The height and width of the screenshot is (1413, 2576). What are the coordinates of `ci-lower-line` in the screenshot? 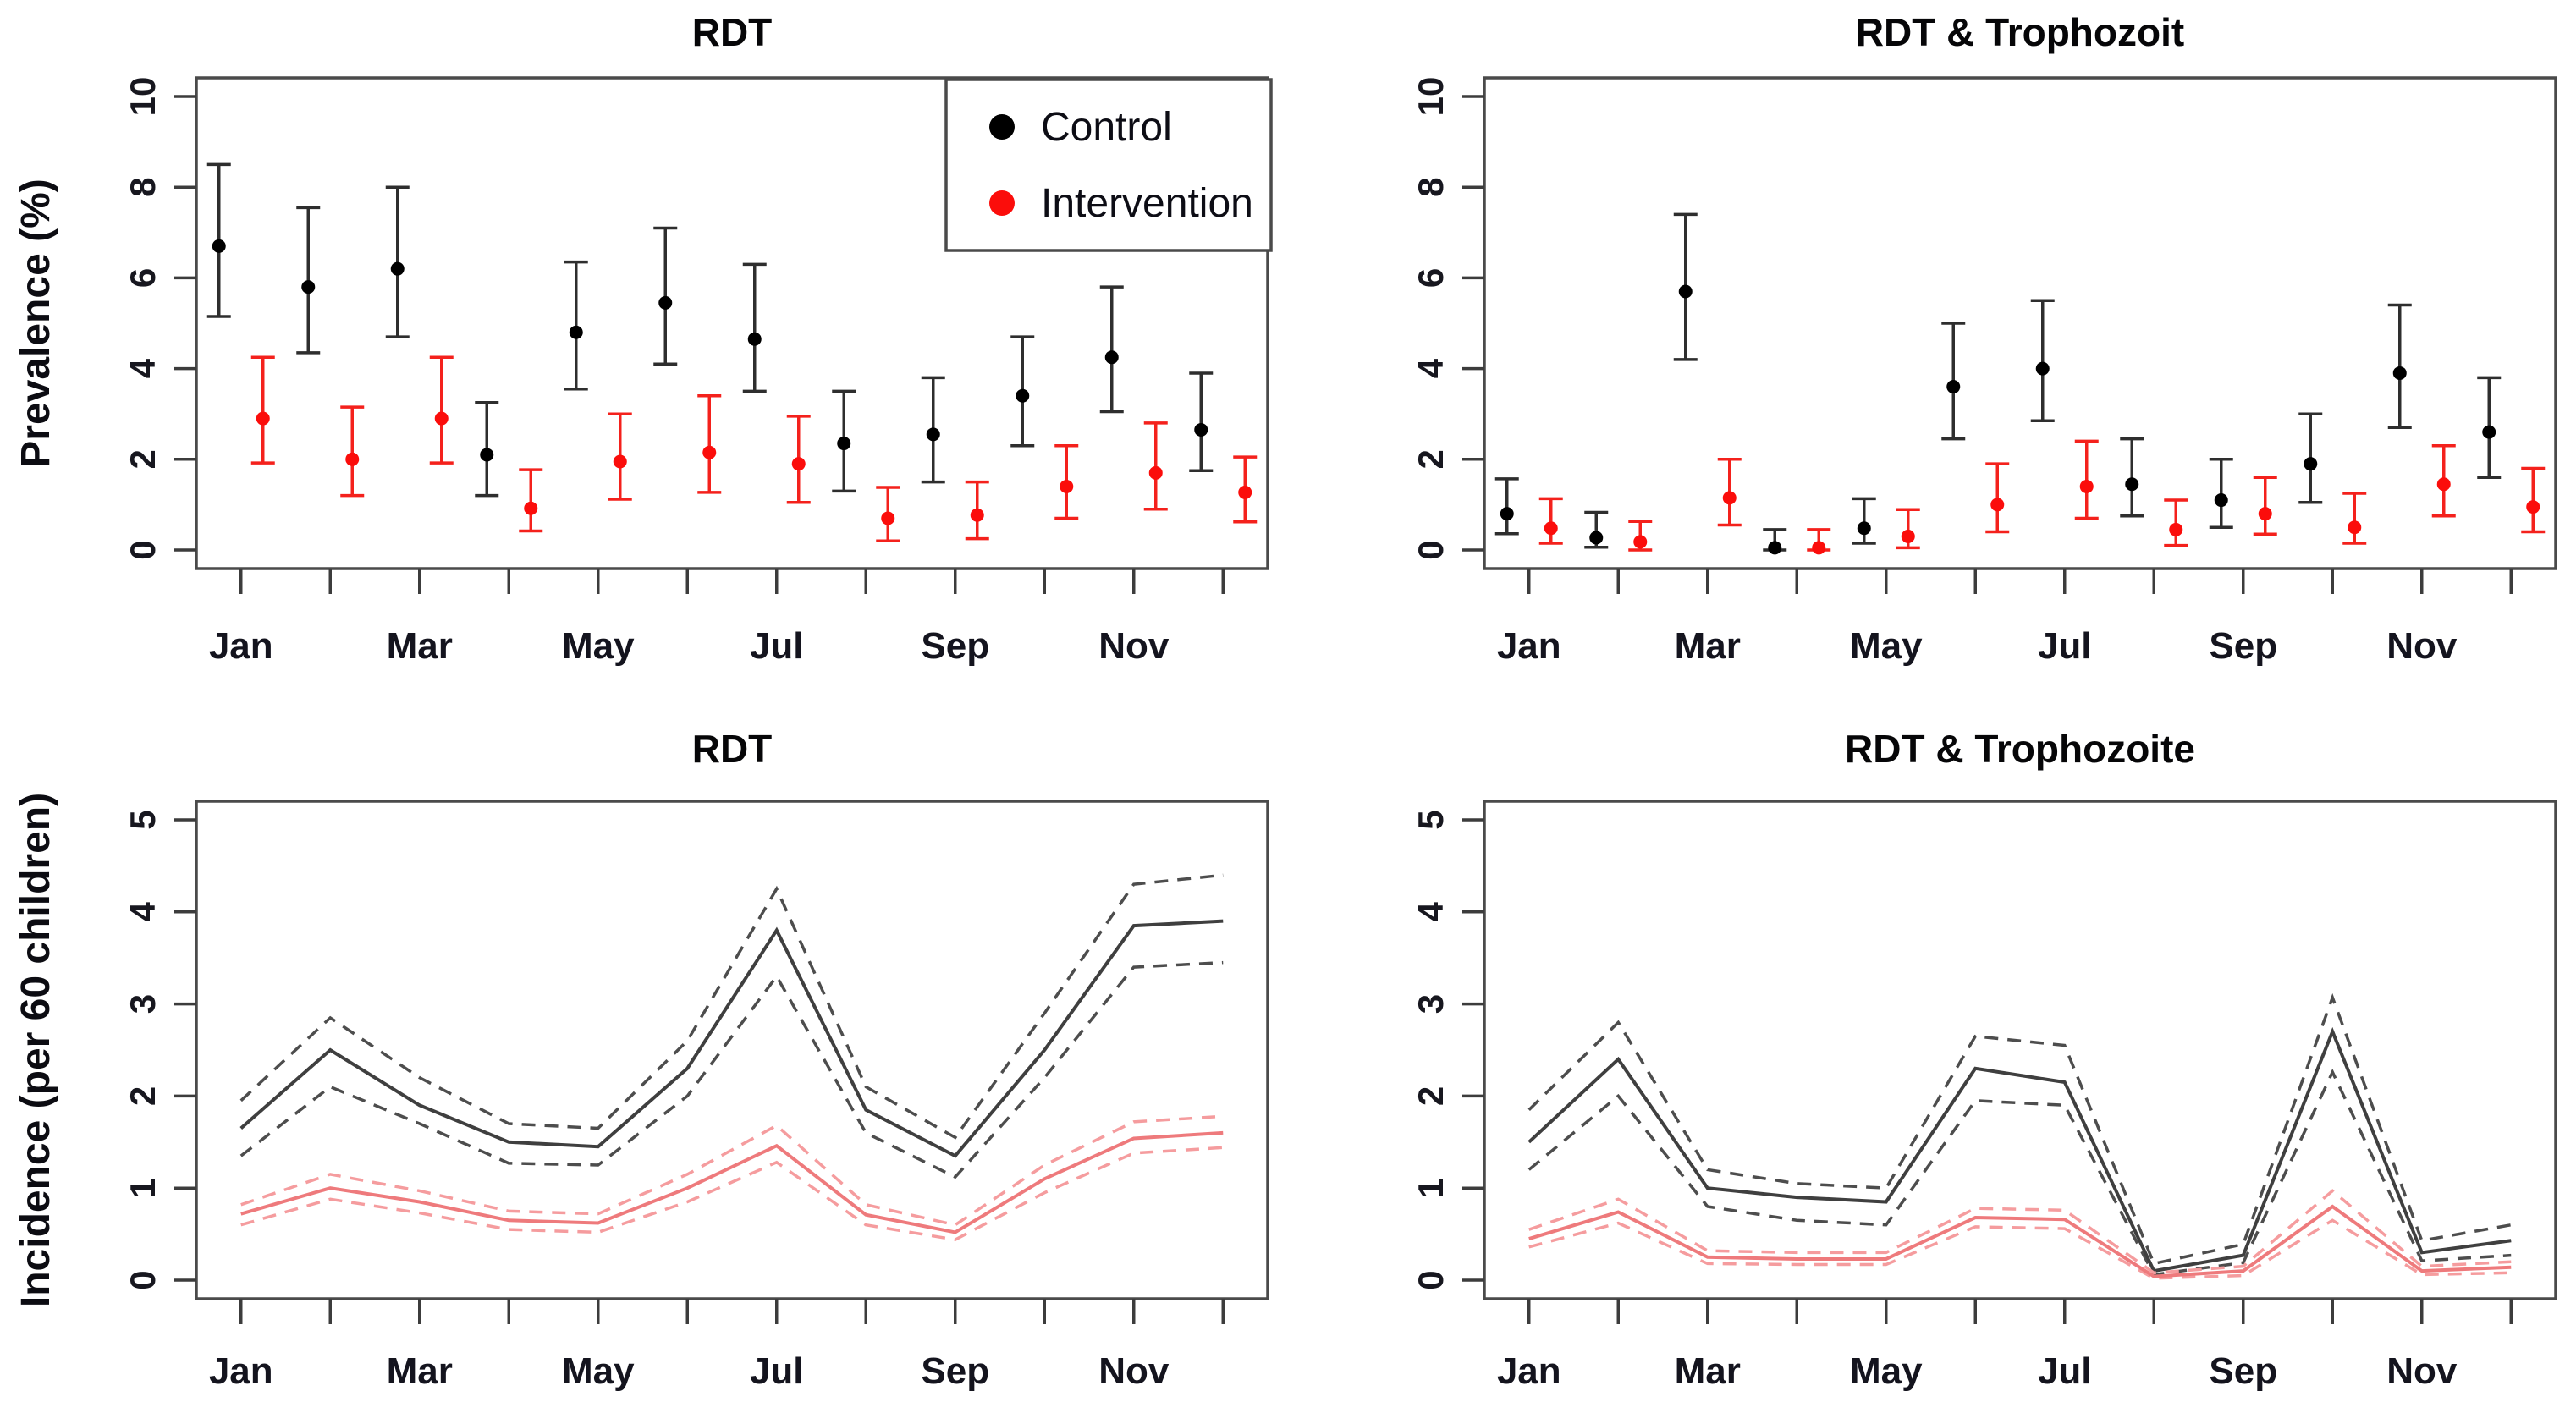 It's located at (732, 1193).